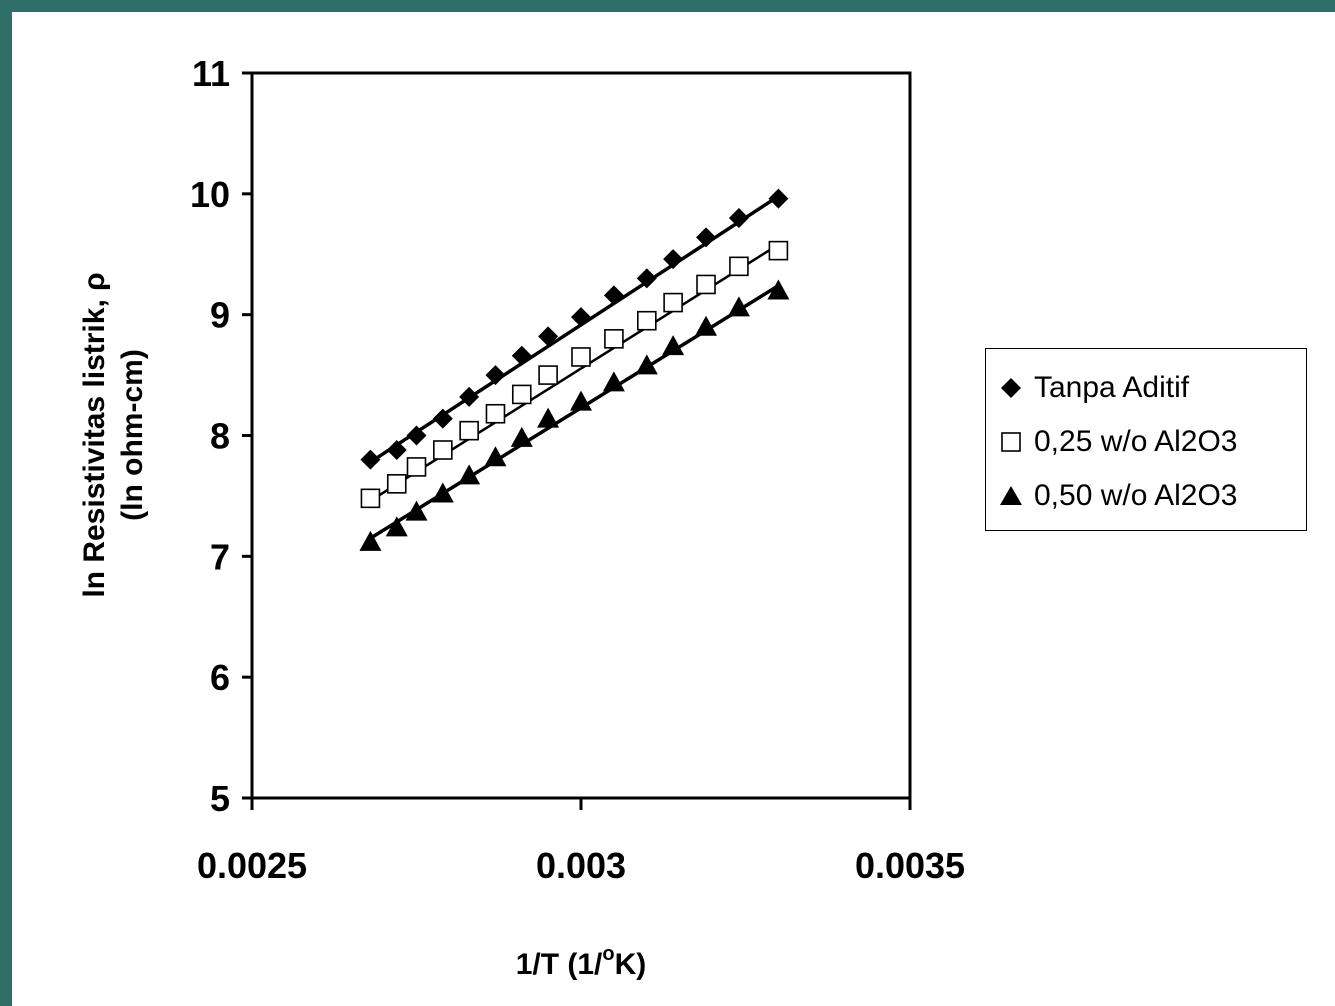 This screenshot has width=1335, height=1006. What do you see at coordinates (1011, 442) in the screenshot?
I see `open-square-marker-icon` at bounding box center [1011, 442].